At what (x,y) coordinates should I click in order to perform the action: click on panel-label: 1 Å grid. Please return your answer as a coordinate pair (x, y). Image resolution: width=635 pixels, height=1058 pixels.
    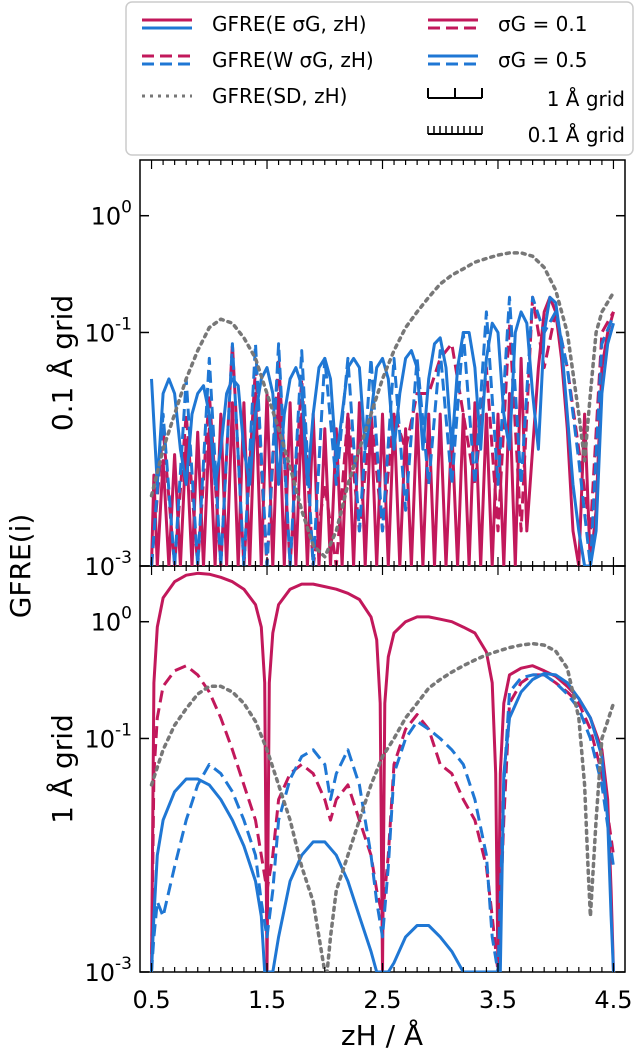
    Looking at the image, I should click on (62, 769).